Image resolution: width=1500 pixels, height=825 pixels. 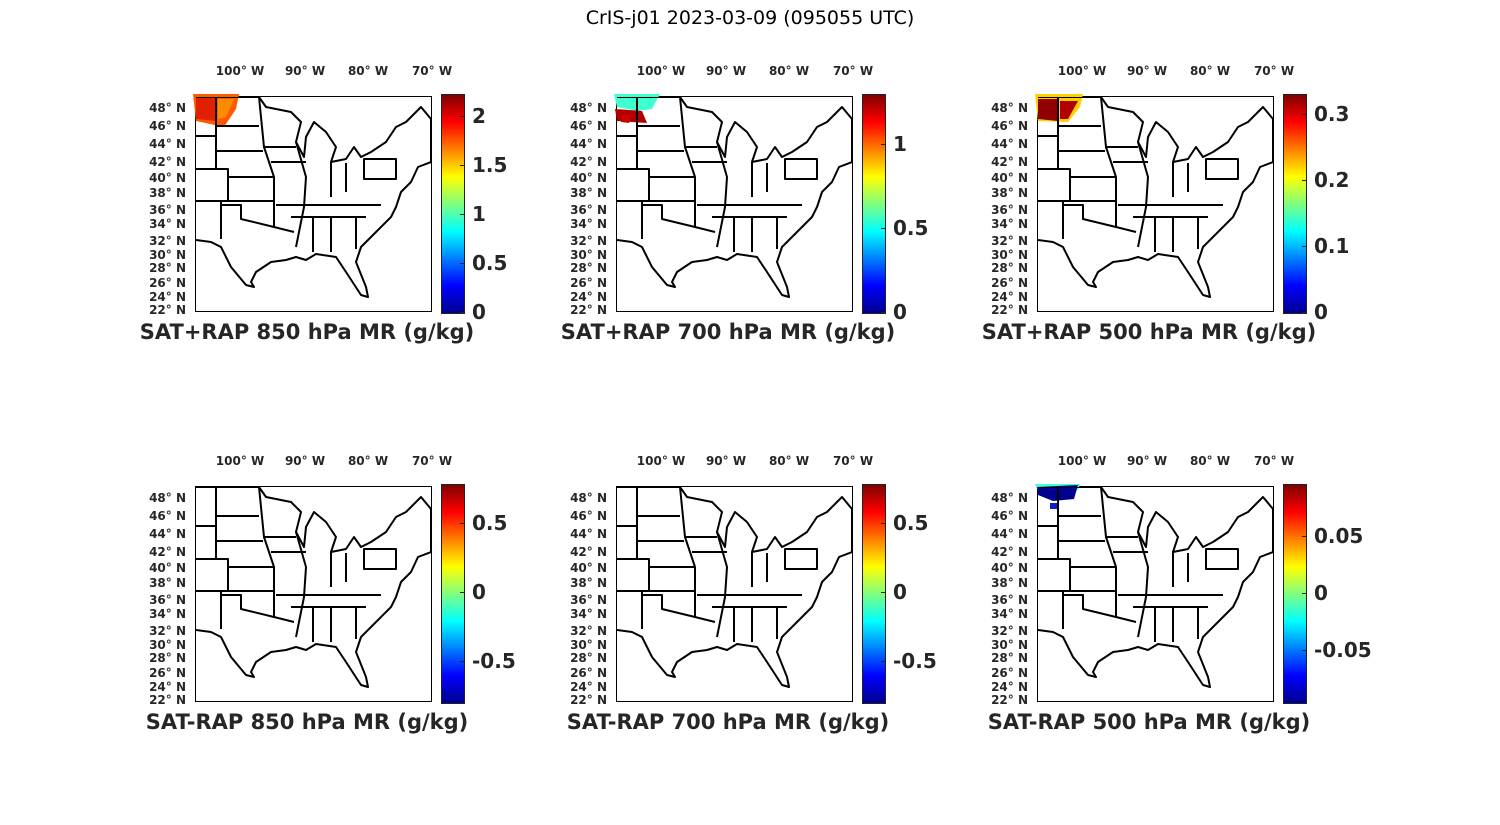 What do you see at coordinates (1343, 650) in the screenshot?
I see `colorbar-tick-label: -0.05` at bounding box center [1343, 650].